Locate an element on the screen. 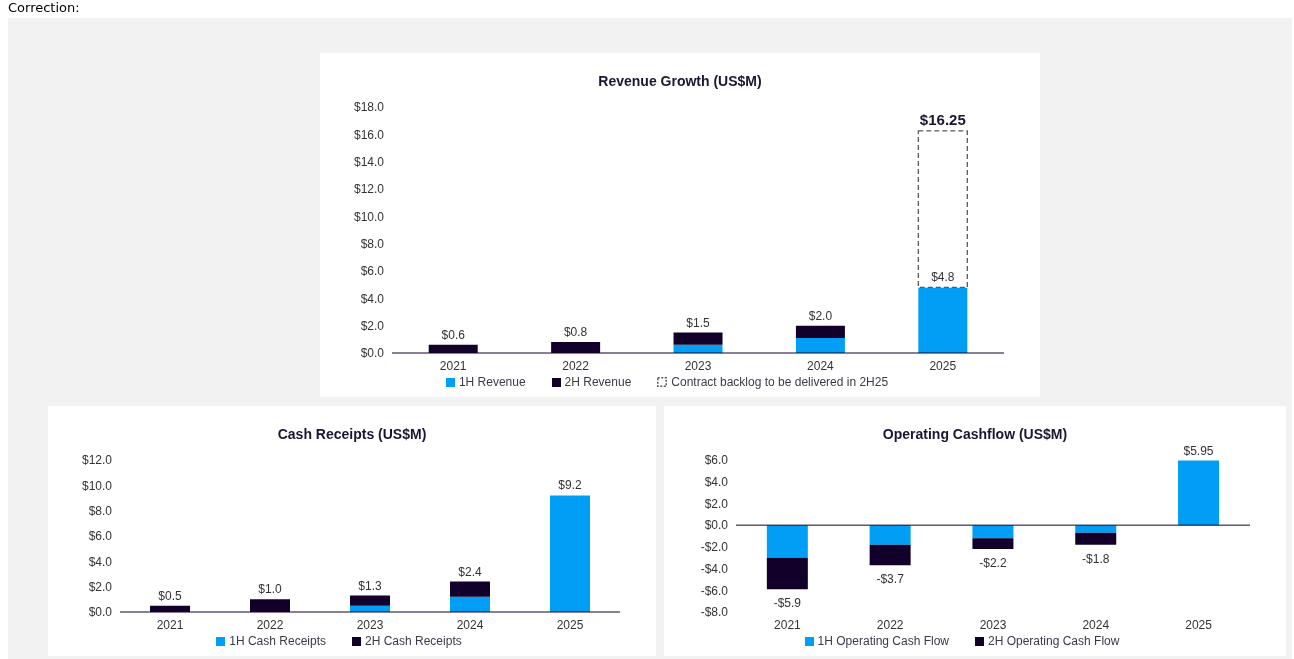 Image resolution: width=1294 pixels, height=659 pixels. total-label: $1.0 is located at coordinates (270, 589).